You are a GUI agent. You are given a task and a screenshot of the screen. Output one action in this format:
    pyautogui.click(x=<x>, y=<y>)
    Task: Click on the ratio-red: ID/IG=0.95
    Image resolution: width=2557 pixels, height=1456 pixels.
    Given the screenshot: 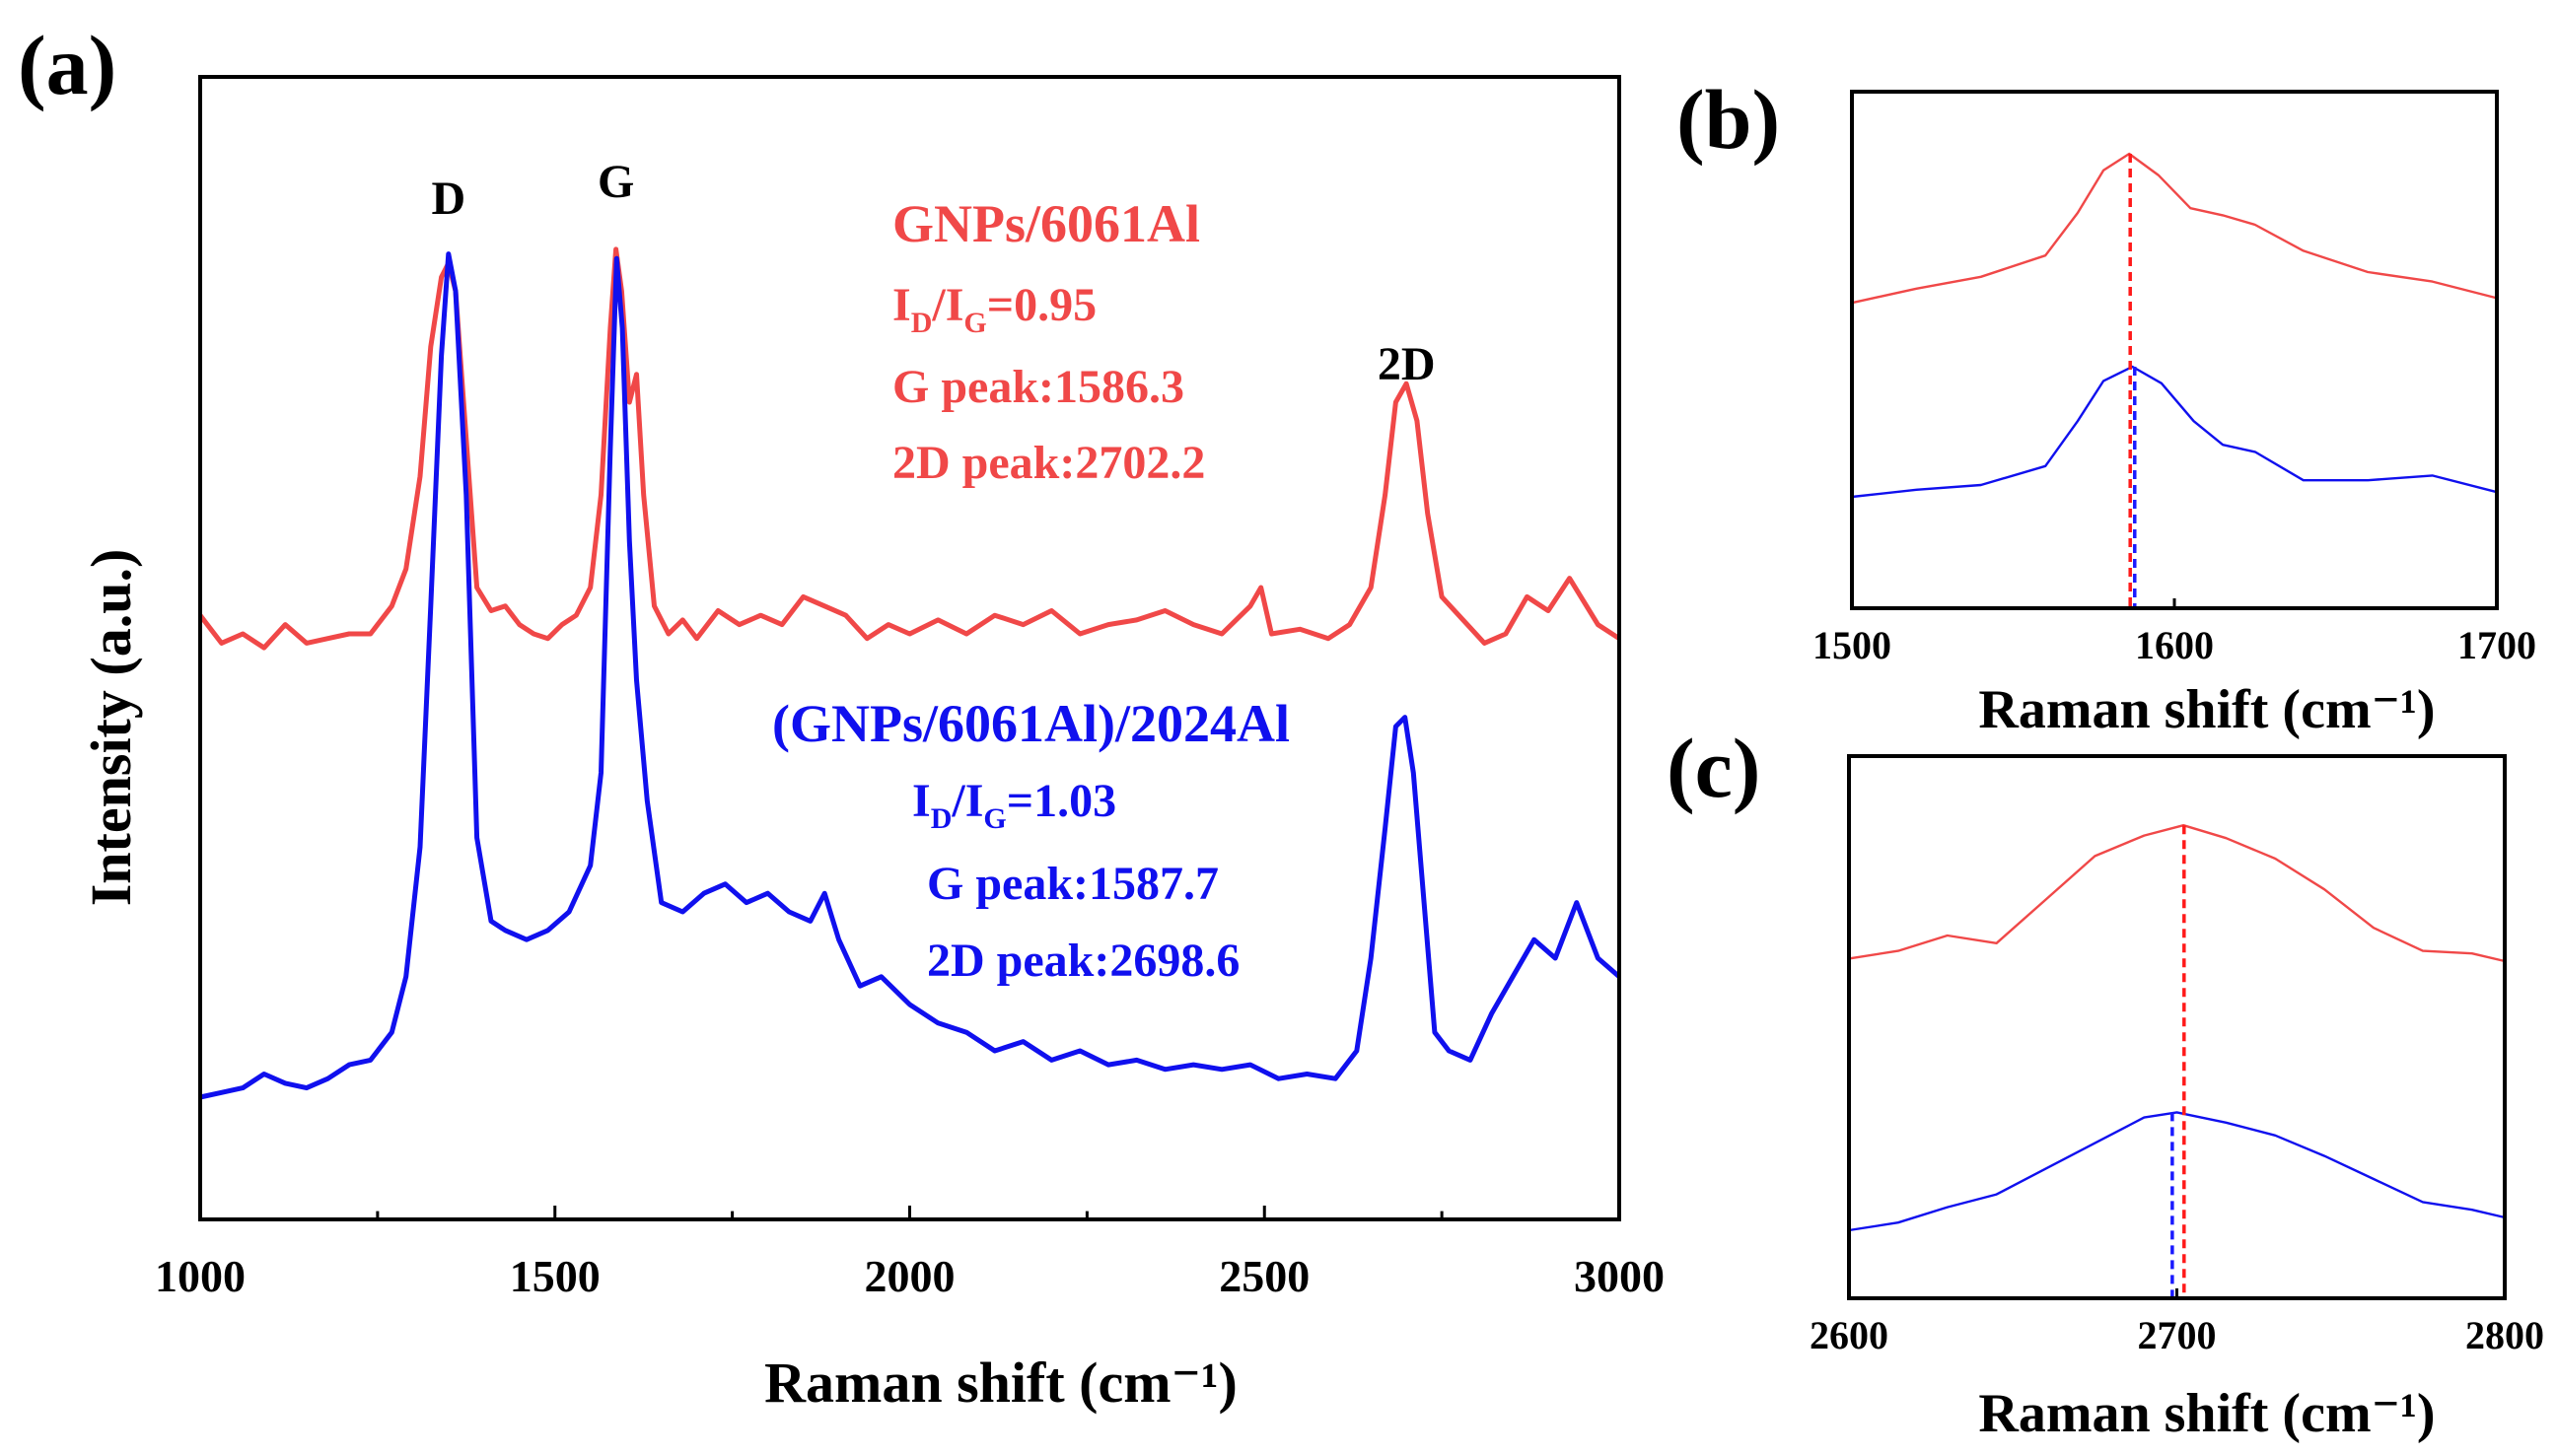 What is the action you would take?
    pyautogui.click(x=994, y=309)
    